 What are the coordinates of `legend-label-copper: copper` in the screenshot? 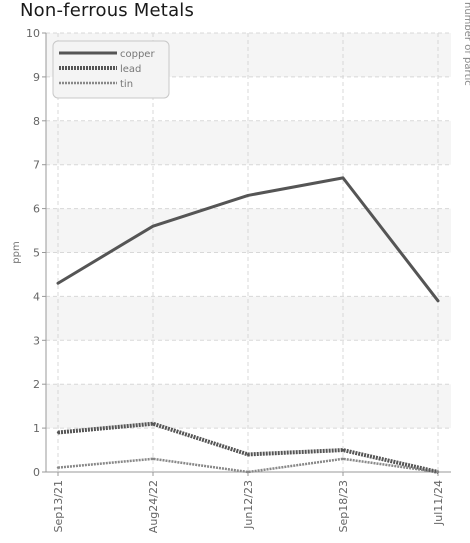 It's located at (137, 54).